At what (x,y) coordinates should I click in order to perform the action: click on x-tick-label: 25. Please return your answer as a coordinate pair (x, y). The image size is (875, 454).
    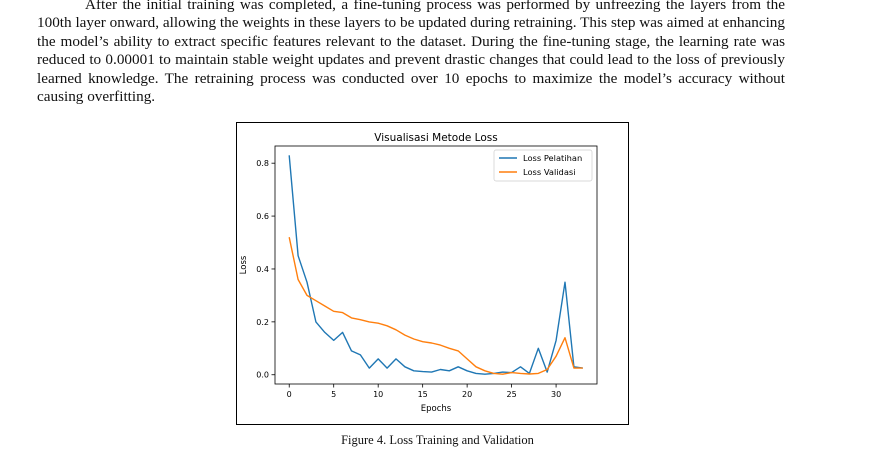
    Looking at the image, I should click on (512, 394).